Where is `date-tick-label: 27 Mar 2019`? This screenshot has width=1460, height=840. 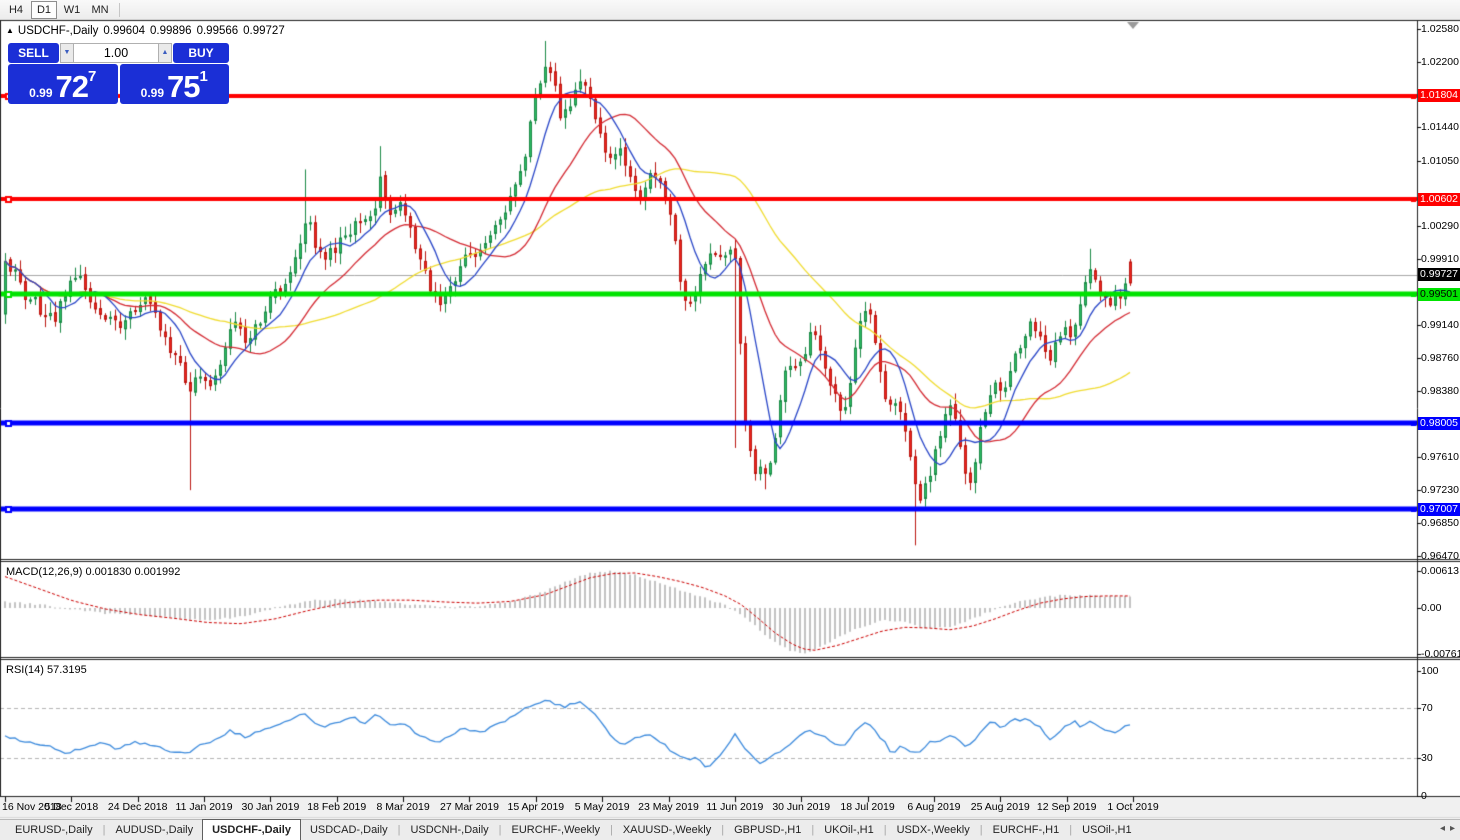
date-tick-label: 27 Mar 2019 is located at coordinates (469, 807).